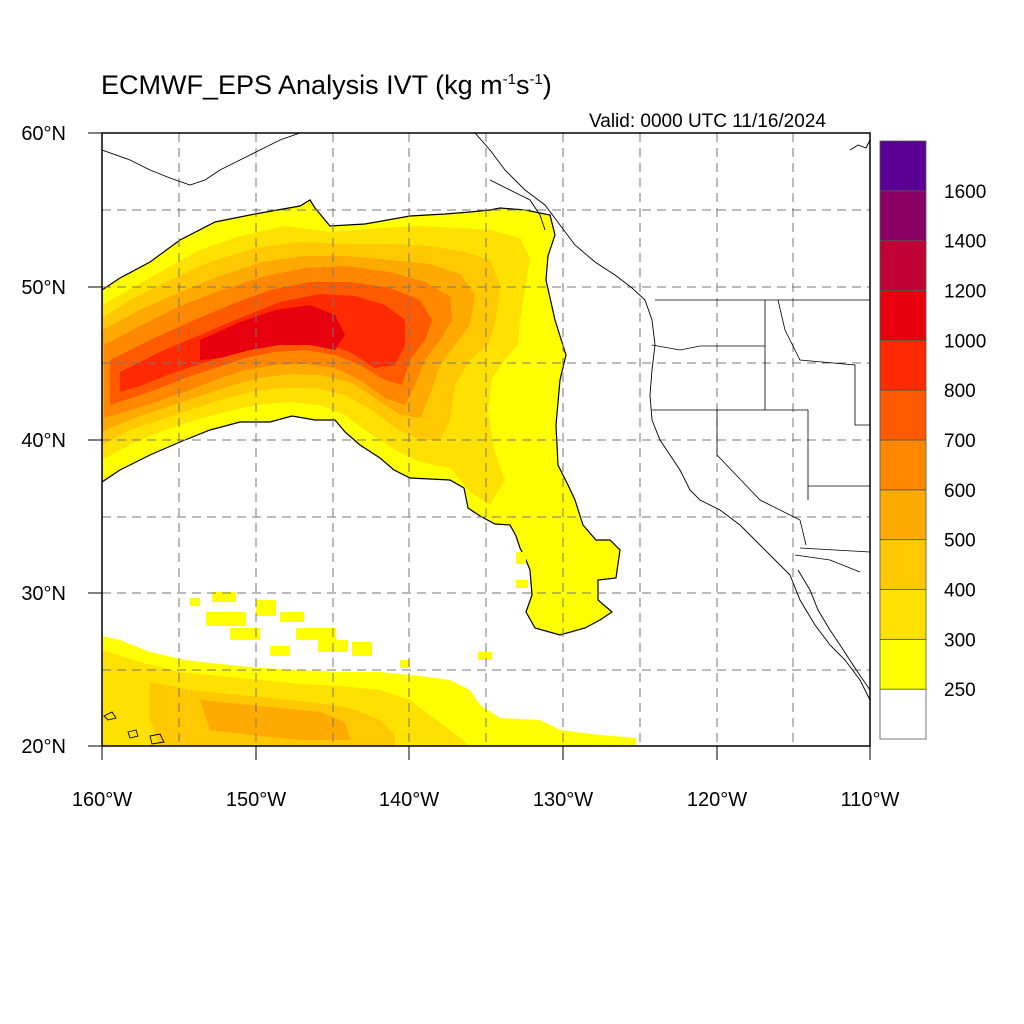 This screenshot has height=1024, width=1024. What do you see at coordinates (932, 440) in the screenshot?
I see `colorbar: 250 300 400 500 600 700 800 1000 1200 1400 1600` at bounding box center [932, 440].